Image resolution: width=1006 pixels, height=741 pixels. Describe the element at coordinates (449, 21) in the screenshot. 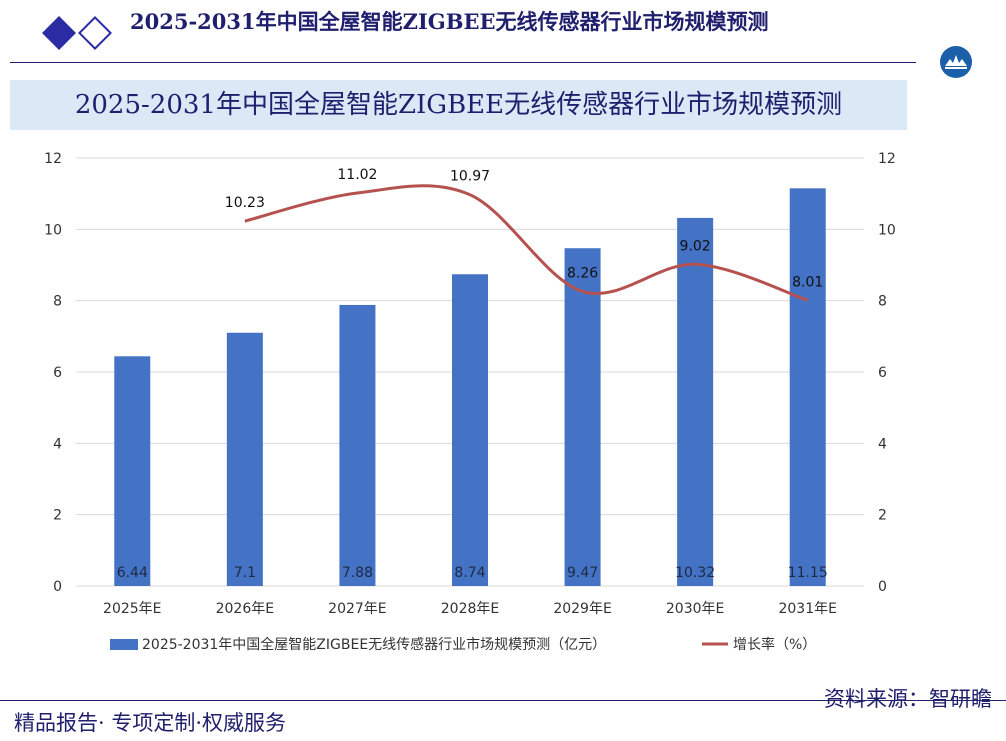

I see `header-title: 2025-2031年中国全屋智能ZIGBEE无线传感器行业市场规模预测` at that location.